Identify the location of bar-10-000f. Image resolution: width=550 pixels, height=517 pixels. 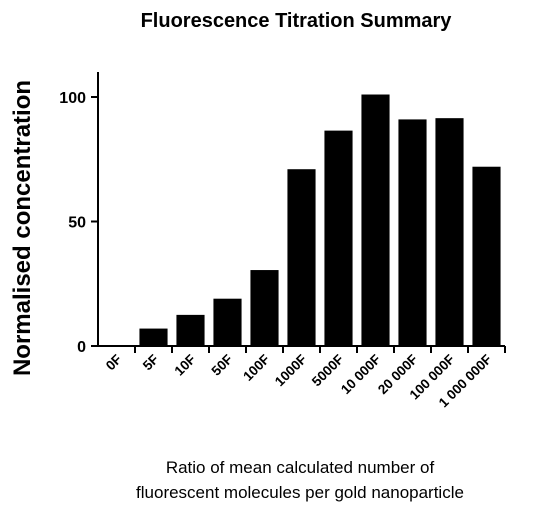
(375, 220).